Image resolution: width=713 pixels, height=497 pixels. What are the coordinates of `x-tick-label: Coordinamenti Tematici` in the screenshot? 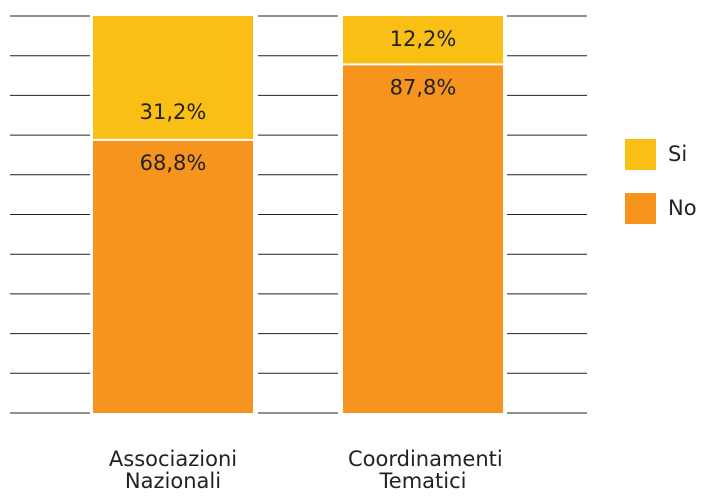 It's located at (425, 470).